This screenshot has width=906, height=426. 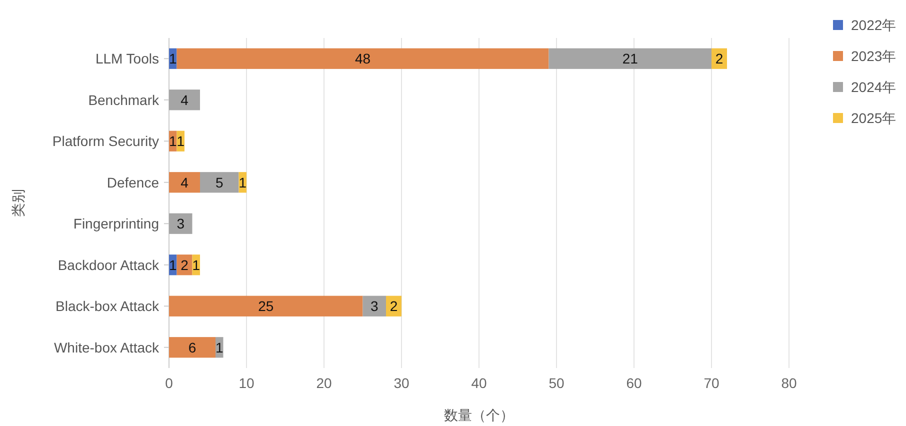 I want to click on x-tick-label: 0, so click(x=169, y=383).